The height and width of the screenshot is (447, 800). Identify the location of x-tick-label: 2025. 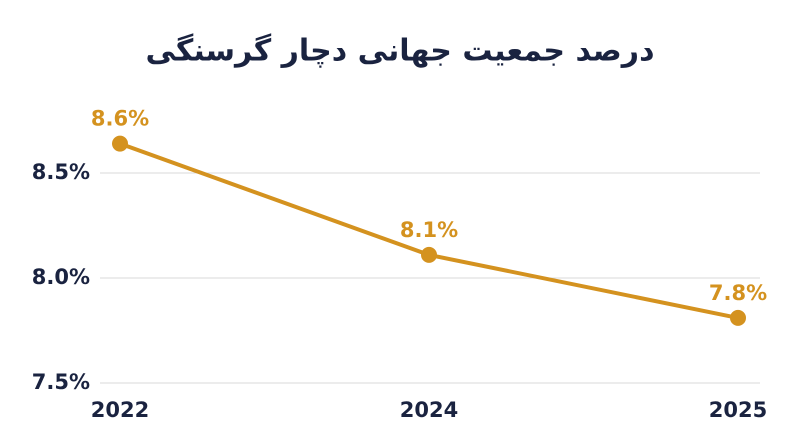
(738, 410).